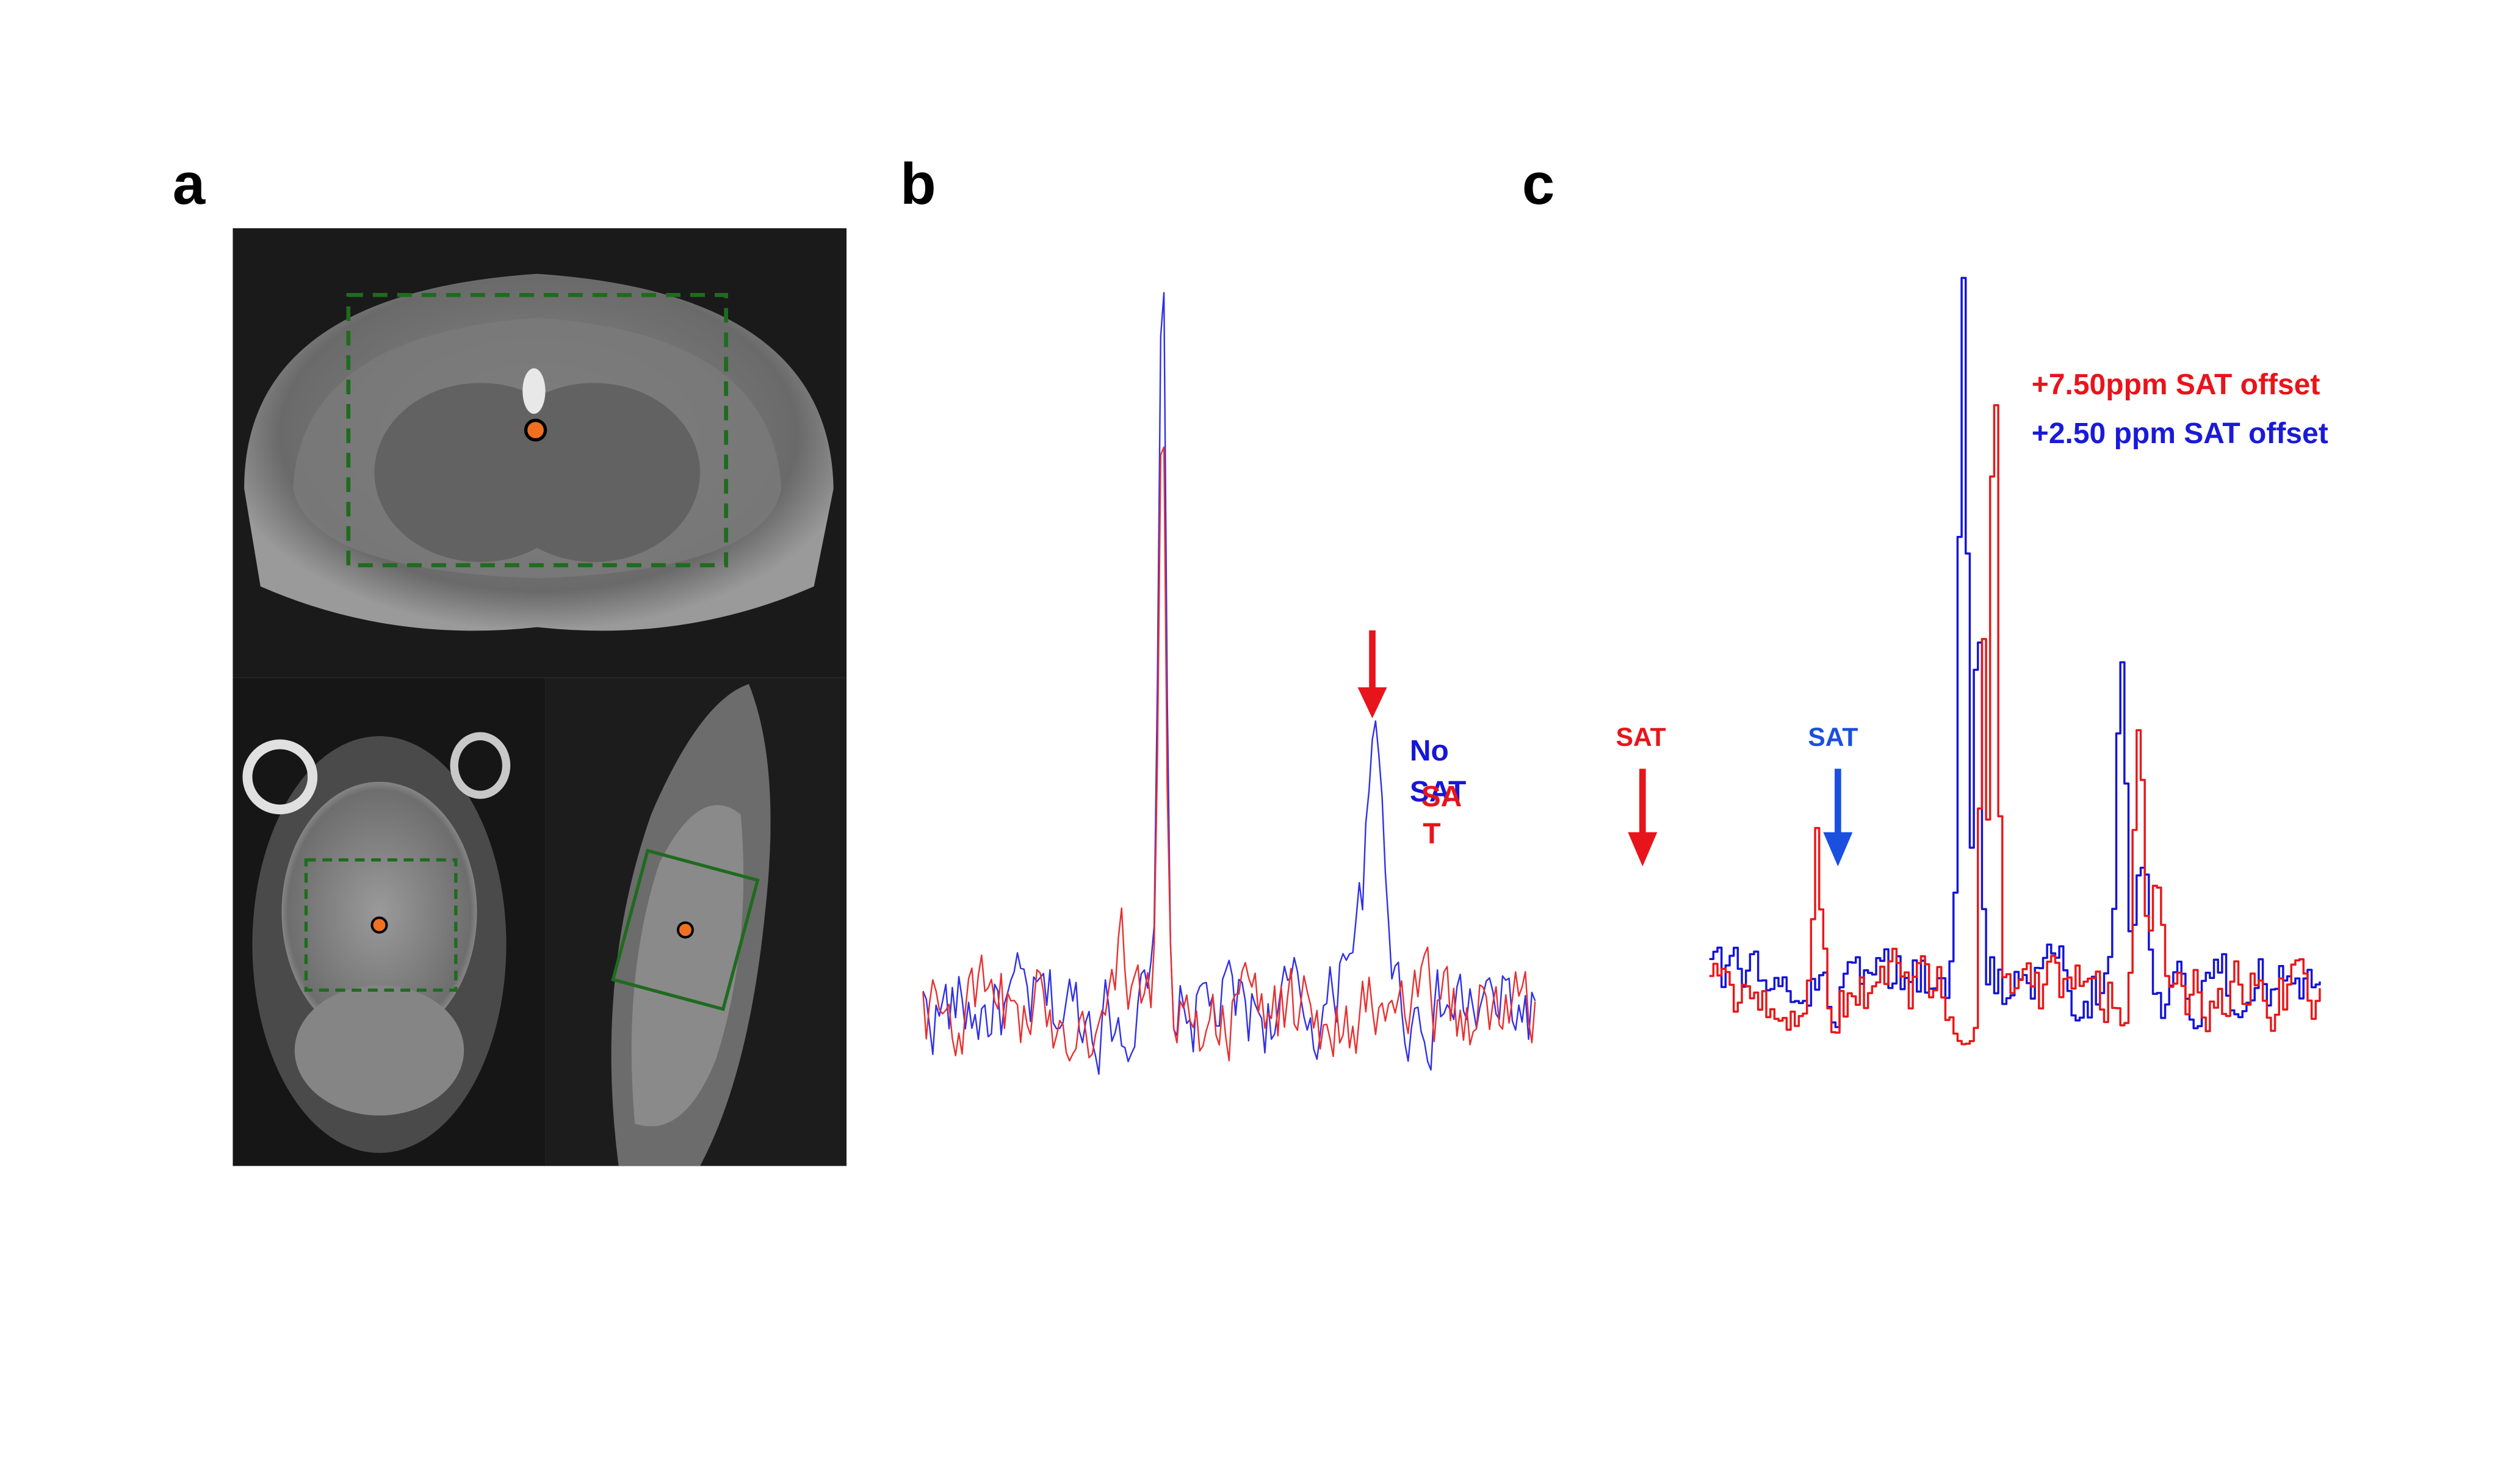 The height and width of the screenshot is (1474, 2520). What do you see at coordinates (534, 391) in the screenshot?
I see `ventricle` at bounding box center [534, 391].